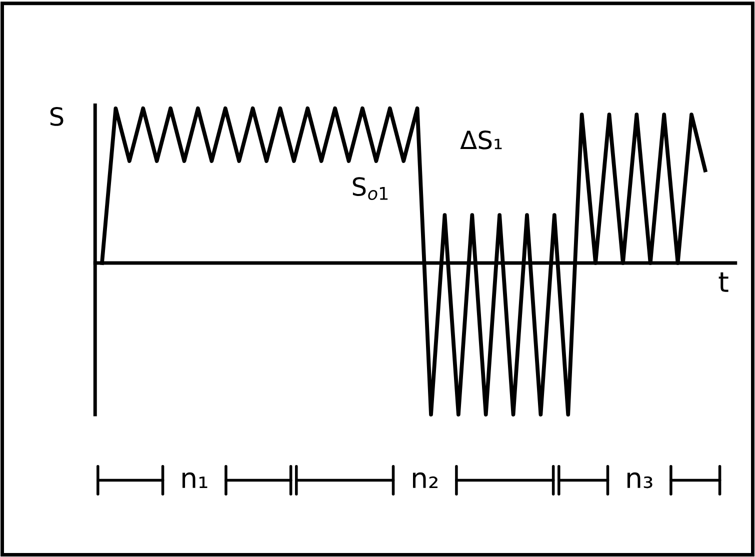  Describe the element at coordinates (639, 480) in the screenshot. I see `text: n₃` at that location.